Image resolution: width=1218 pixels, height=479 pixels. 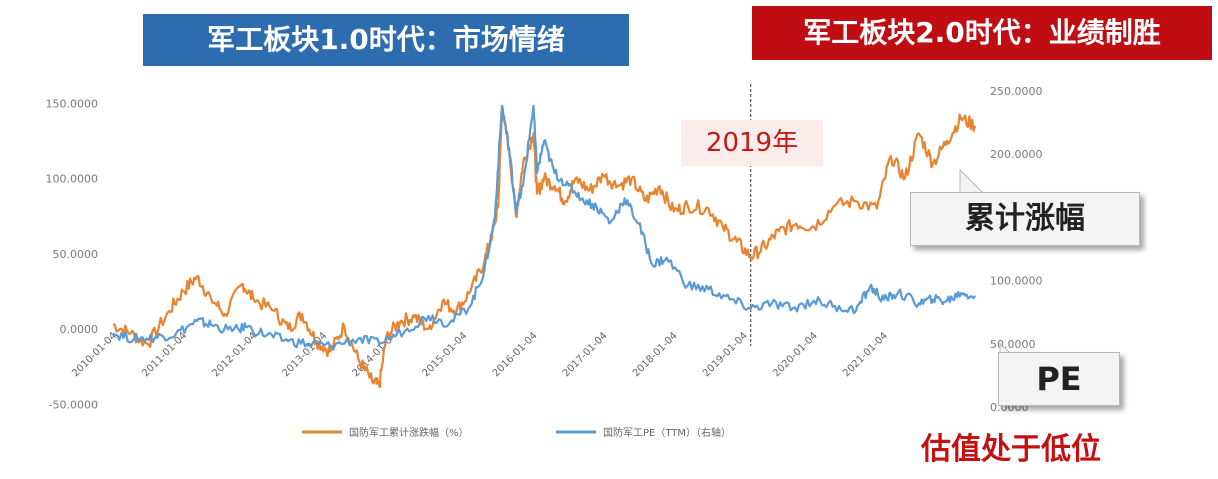 I want to click on left-tick-label: -50.0000, so click(x=73, y=404).